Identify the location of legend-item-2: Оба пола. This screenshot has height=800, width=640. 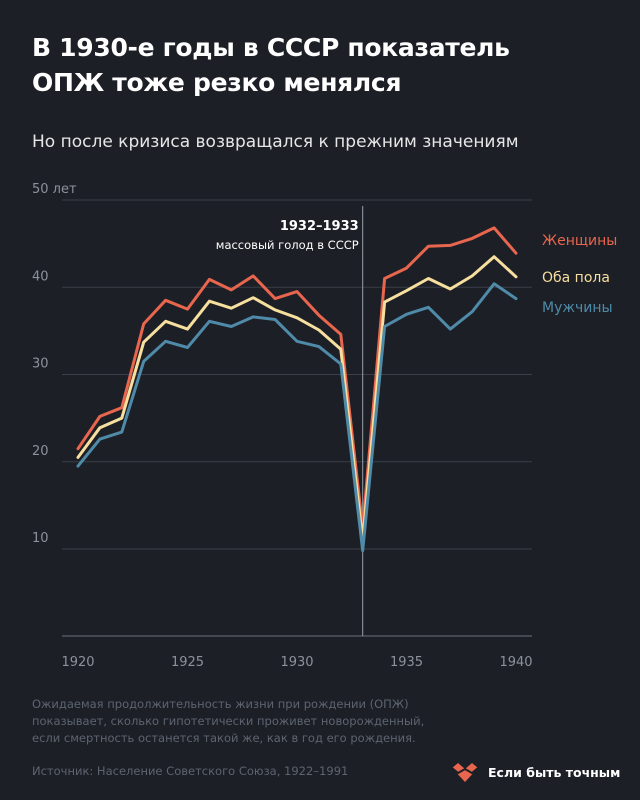
(576, 278).